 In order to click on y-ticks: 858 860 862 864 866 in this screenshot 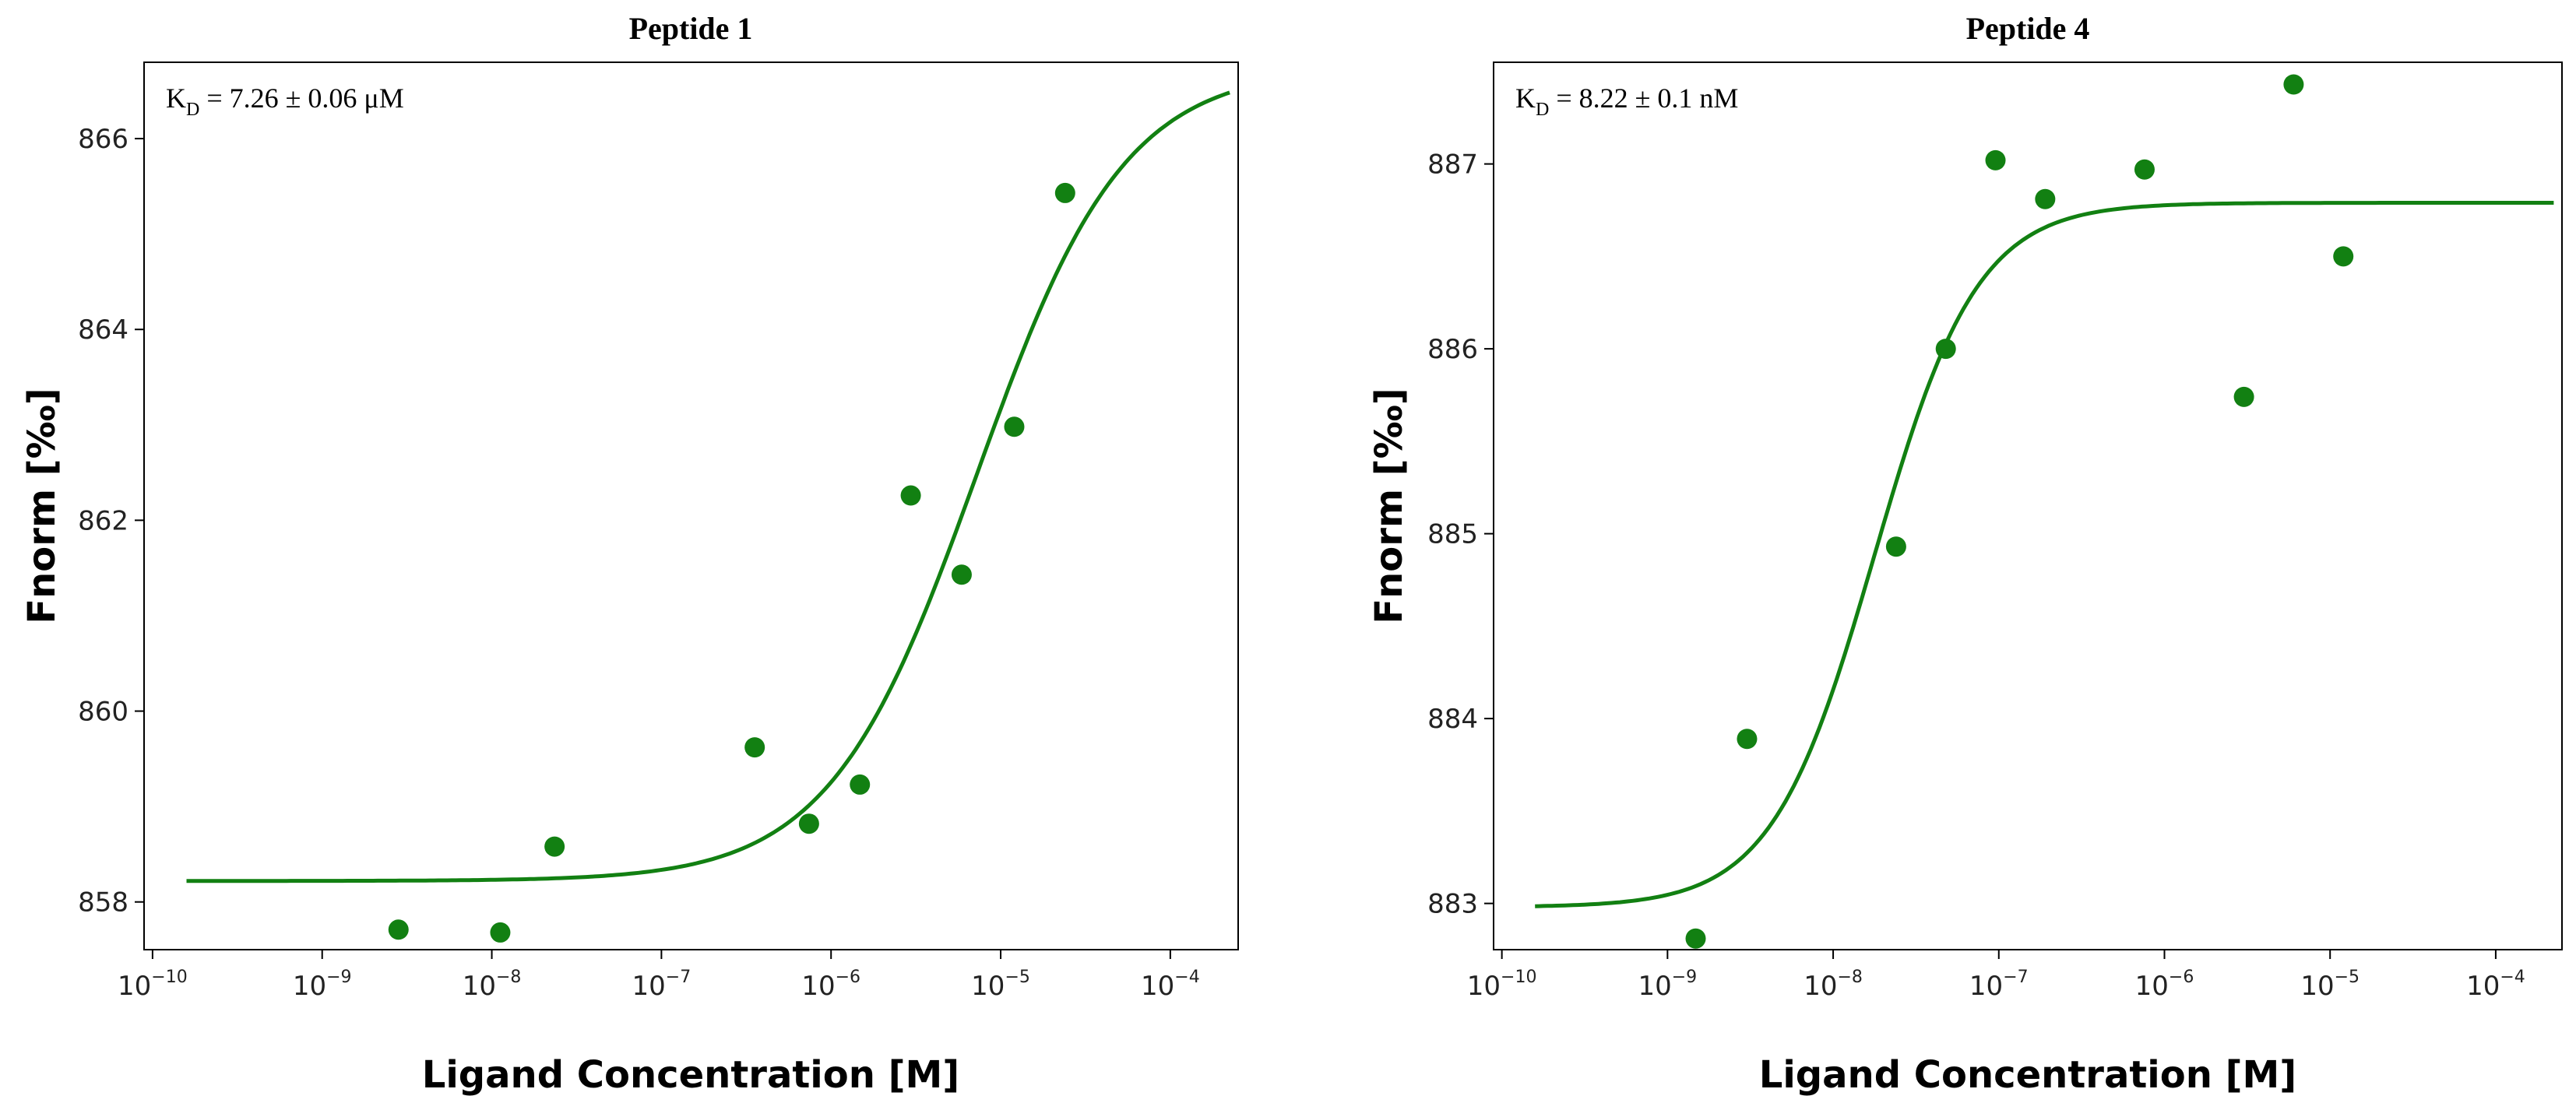, I will do `click(111, 521)`.